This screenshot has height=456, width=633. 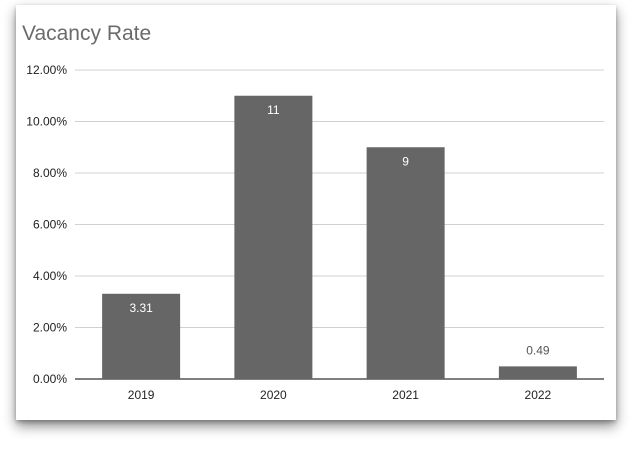 I want to click on x-tick-label: 2022, so click(x=538, y=395).